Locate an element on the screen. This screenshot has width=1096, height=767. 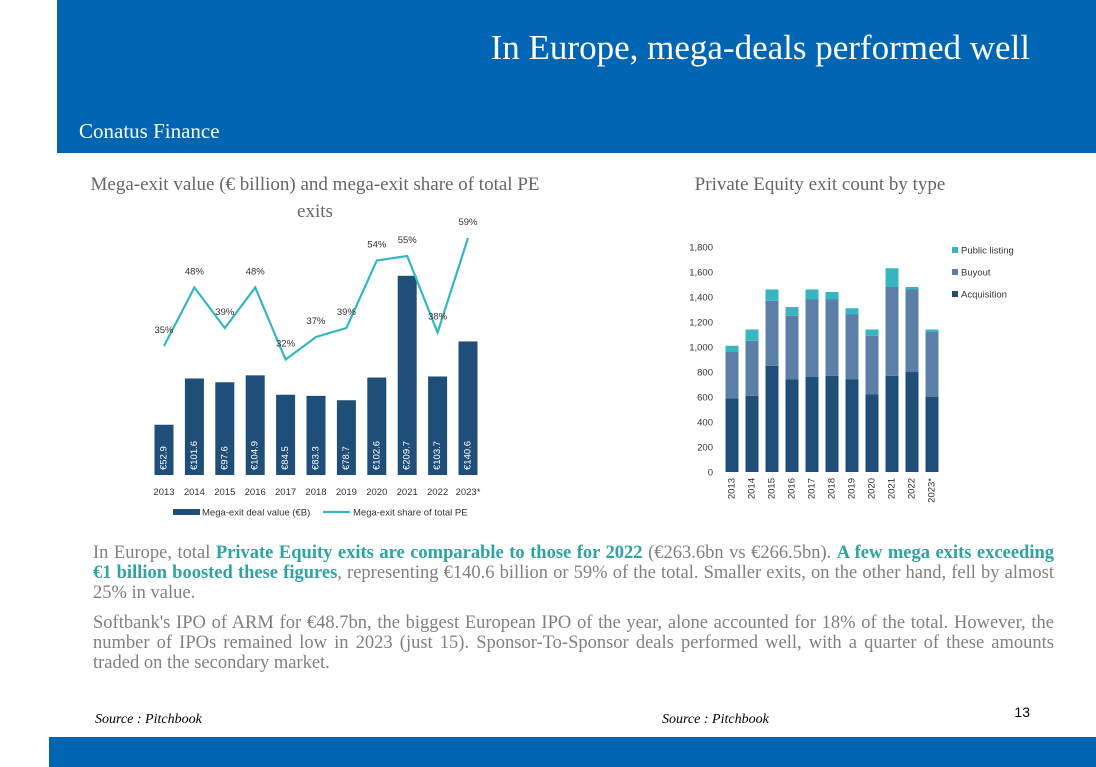
mega-exit-share-line is located at coordinates (316, 299).